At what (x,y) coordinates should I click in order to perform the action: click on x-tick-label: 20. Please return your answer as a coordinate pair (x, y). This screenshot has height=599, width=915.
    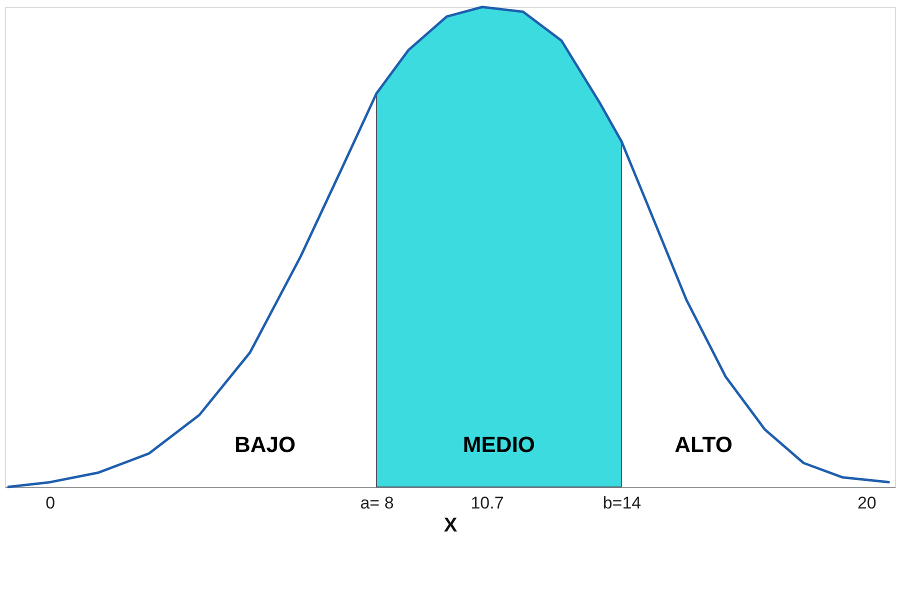
    Looking at the image, I should click on (866, 503).